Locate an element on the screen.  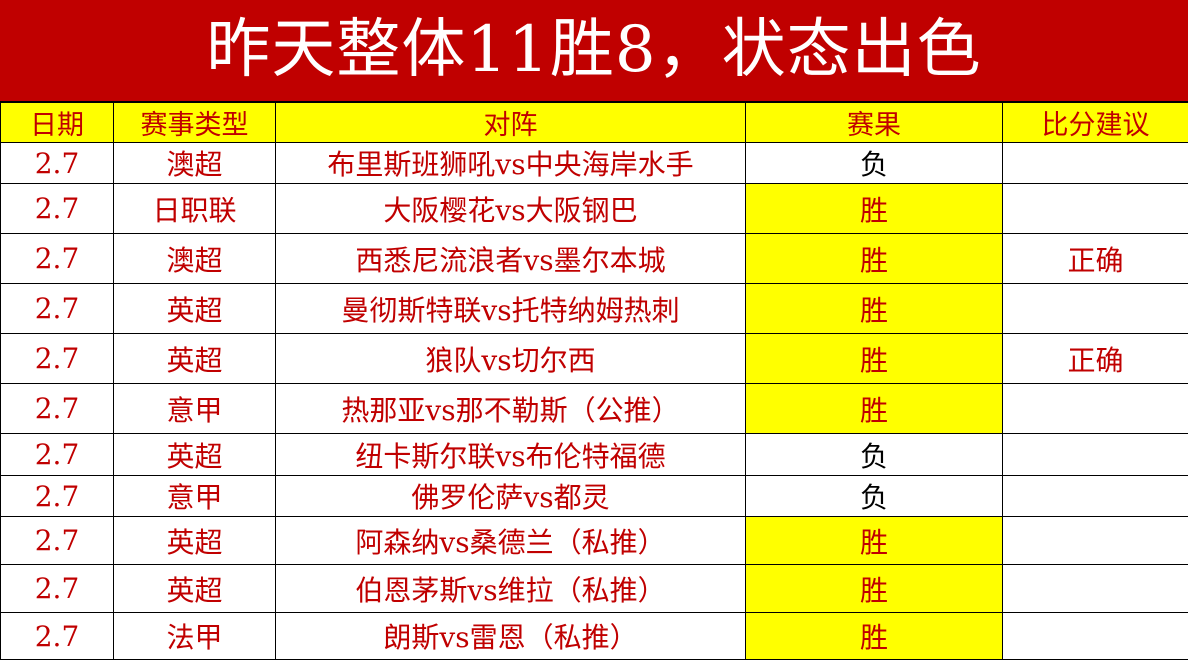
match-cell: 热那亚vs那不勒斯（公推） is located at coordinates (511, 409).